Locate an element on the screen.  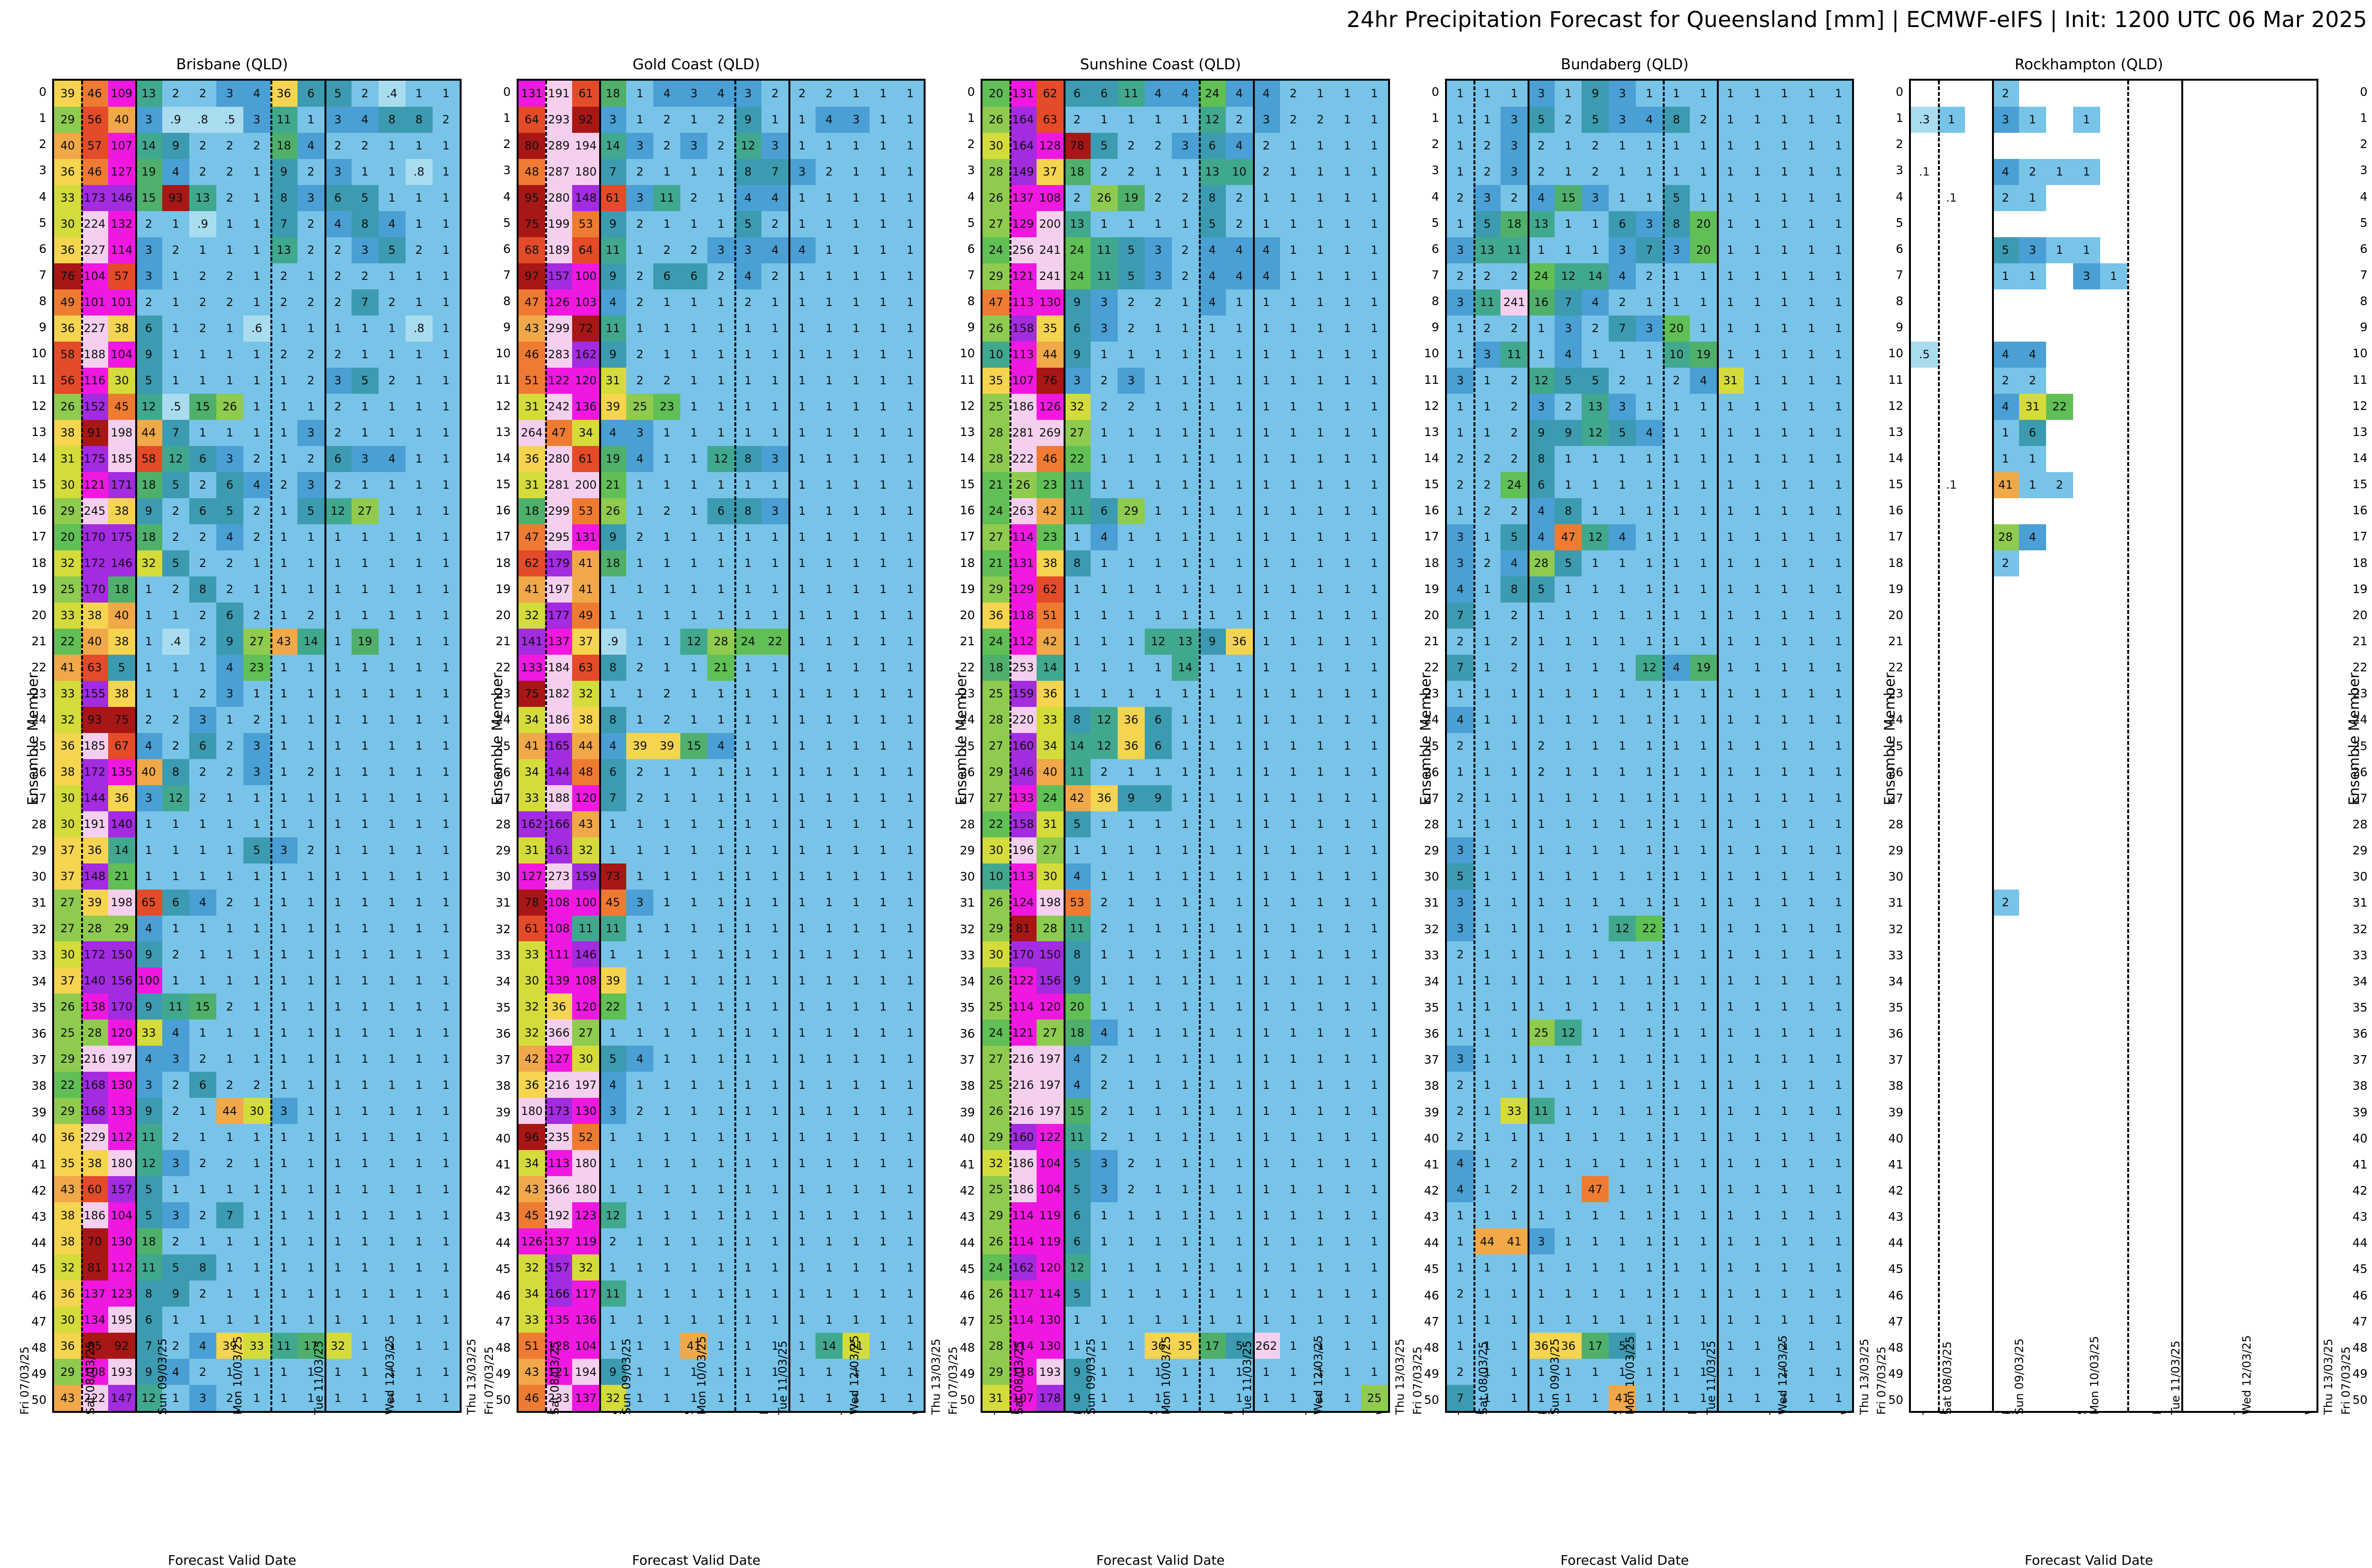
heatmap-cell: 175 is located at coordinates (121, 537).